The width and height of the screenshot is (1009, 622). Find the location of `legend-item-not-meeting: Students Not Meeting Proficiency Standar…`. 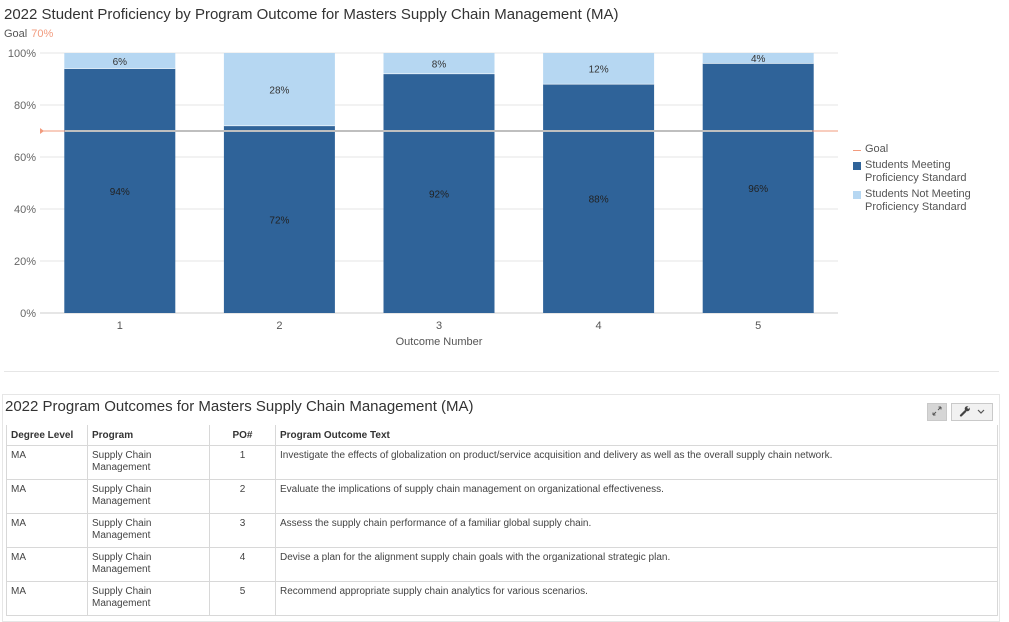

legend-item-not-meeting: Students Not Meeting Proficiency Standar… is located at coordinates (928, 201).